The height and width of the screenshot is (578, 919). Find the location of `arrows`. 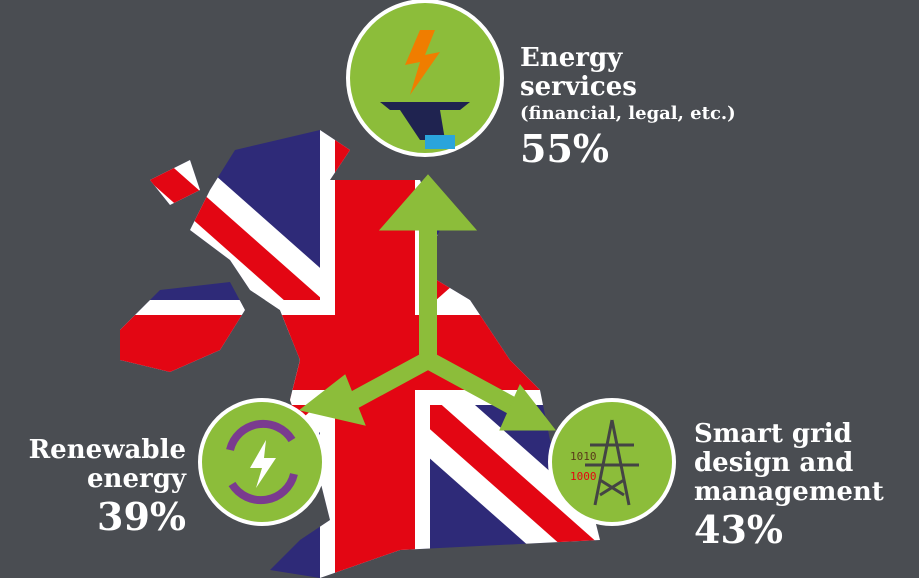

arrows is located at coordinates (427, 302).